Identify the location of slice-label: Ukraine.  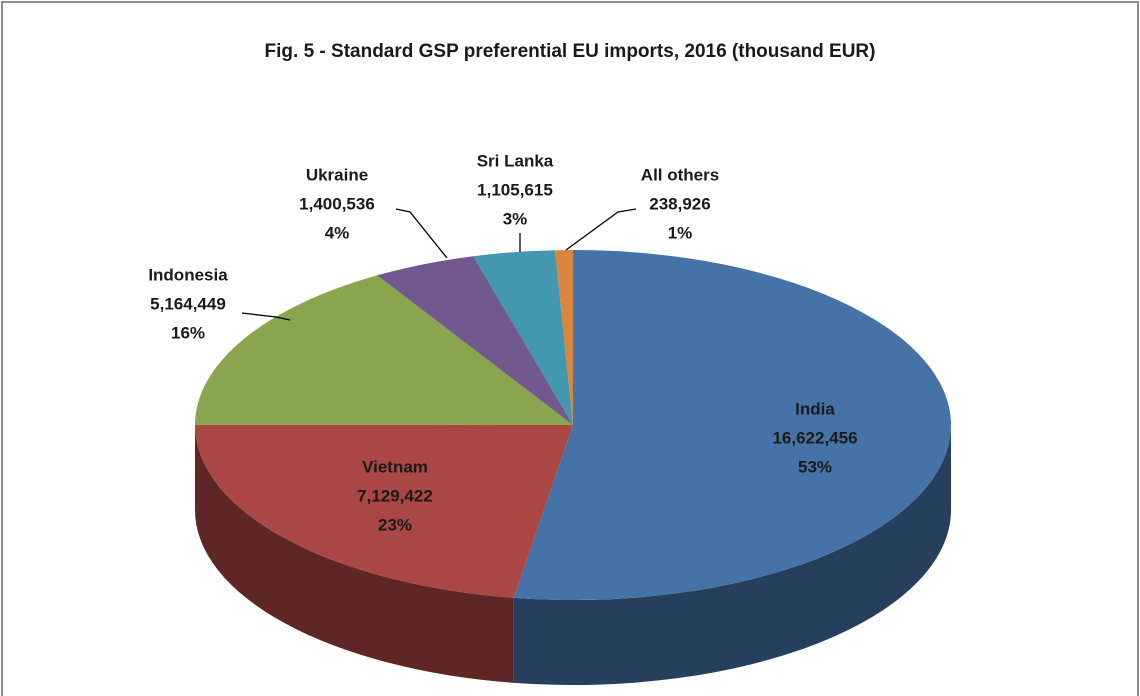
(337, 174).